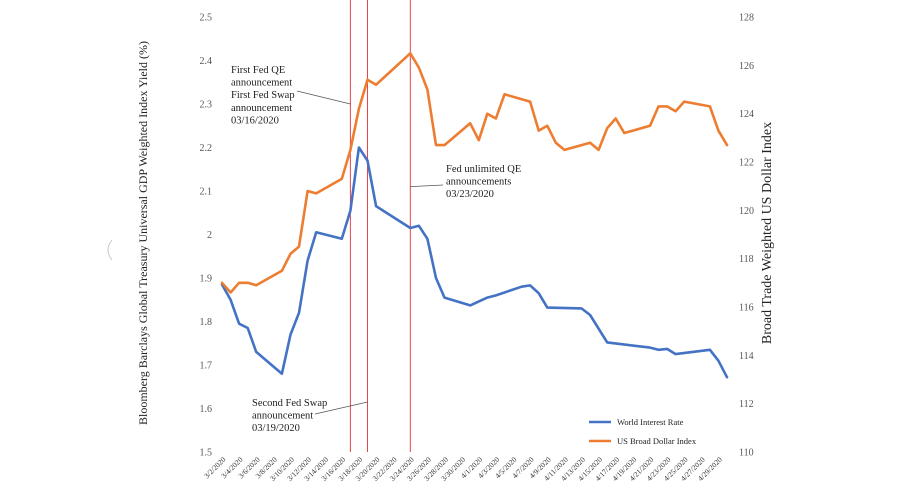  Describe the element at coordinates (746, 404) in the screenshot. I see `y-right-tick-label: 112` at that location.